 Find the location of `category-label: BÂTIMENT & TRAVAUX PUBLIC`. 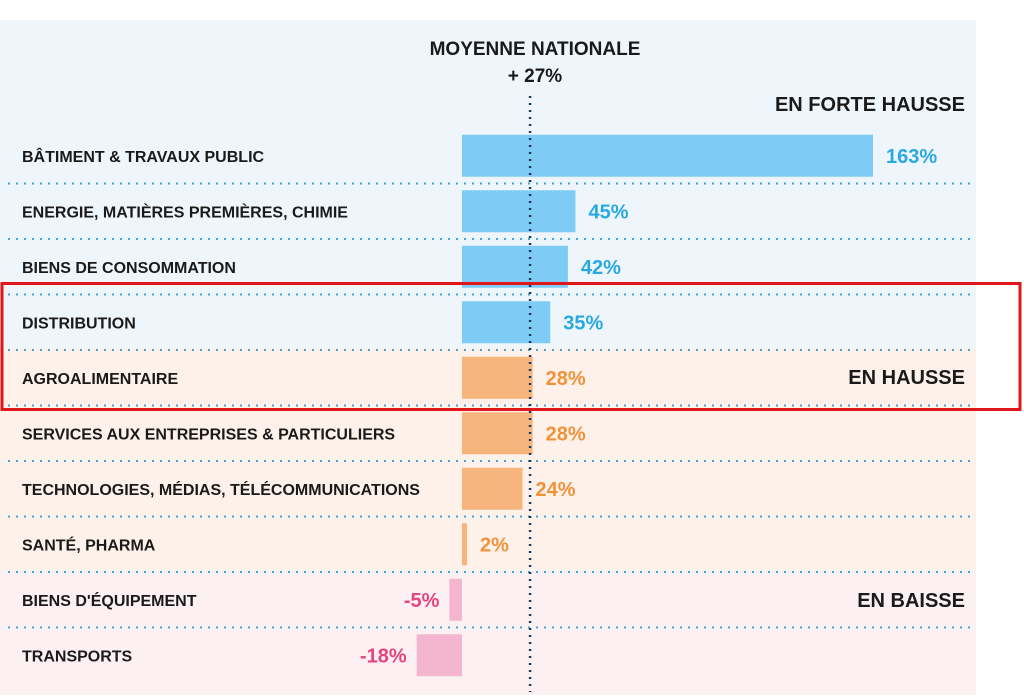

category-label: BÂTIMENT & TRAVAUX PUBLIC is located at coordinates (143, 156).